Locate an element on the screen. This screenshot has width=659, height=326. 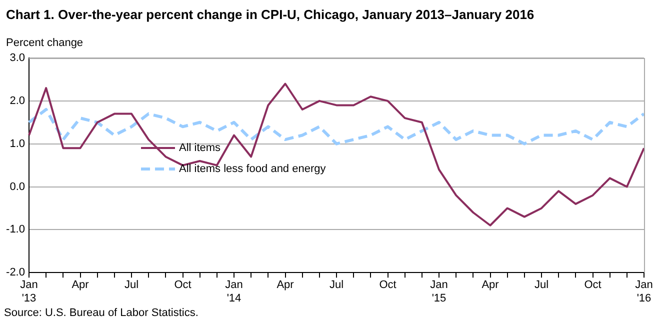
y-tick-label: -1.0 is located at coordinates (15, 230).